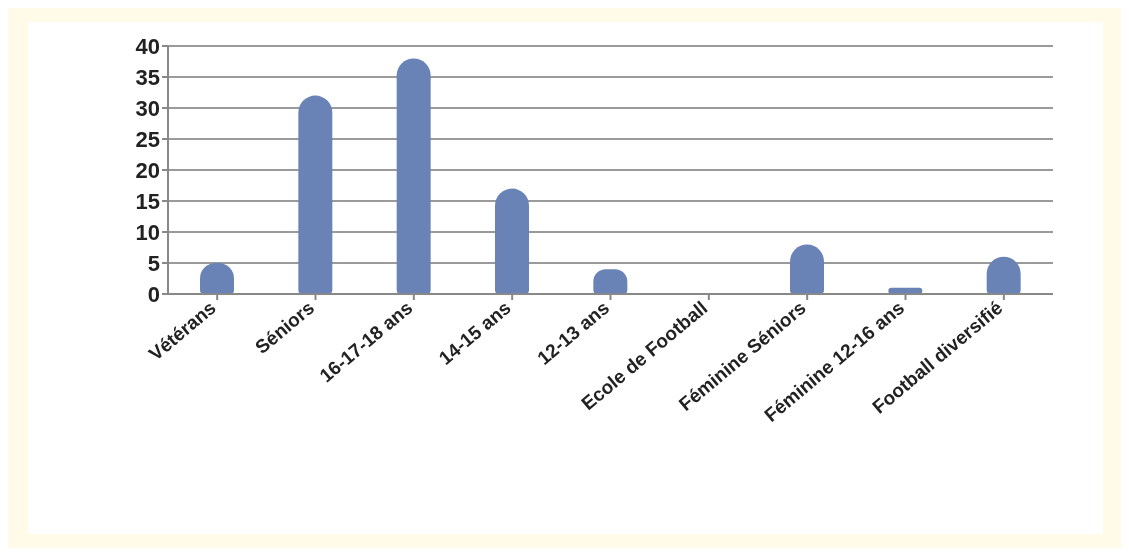 This screenshot has width=1129, height=556. Describe the element at coordinates (153, 294) in the screenshot. I see `y-tick-label: 0` at that location.